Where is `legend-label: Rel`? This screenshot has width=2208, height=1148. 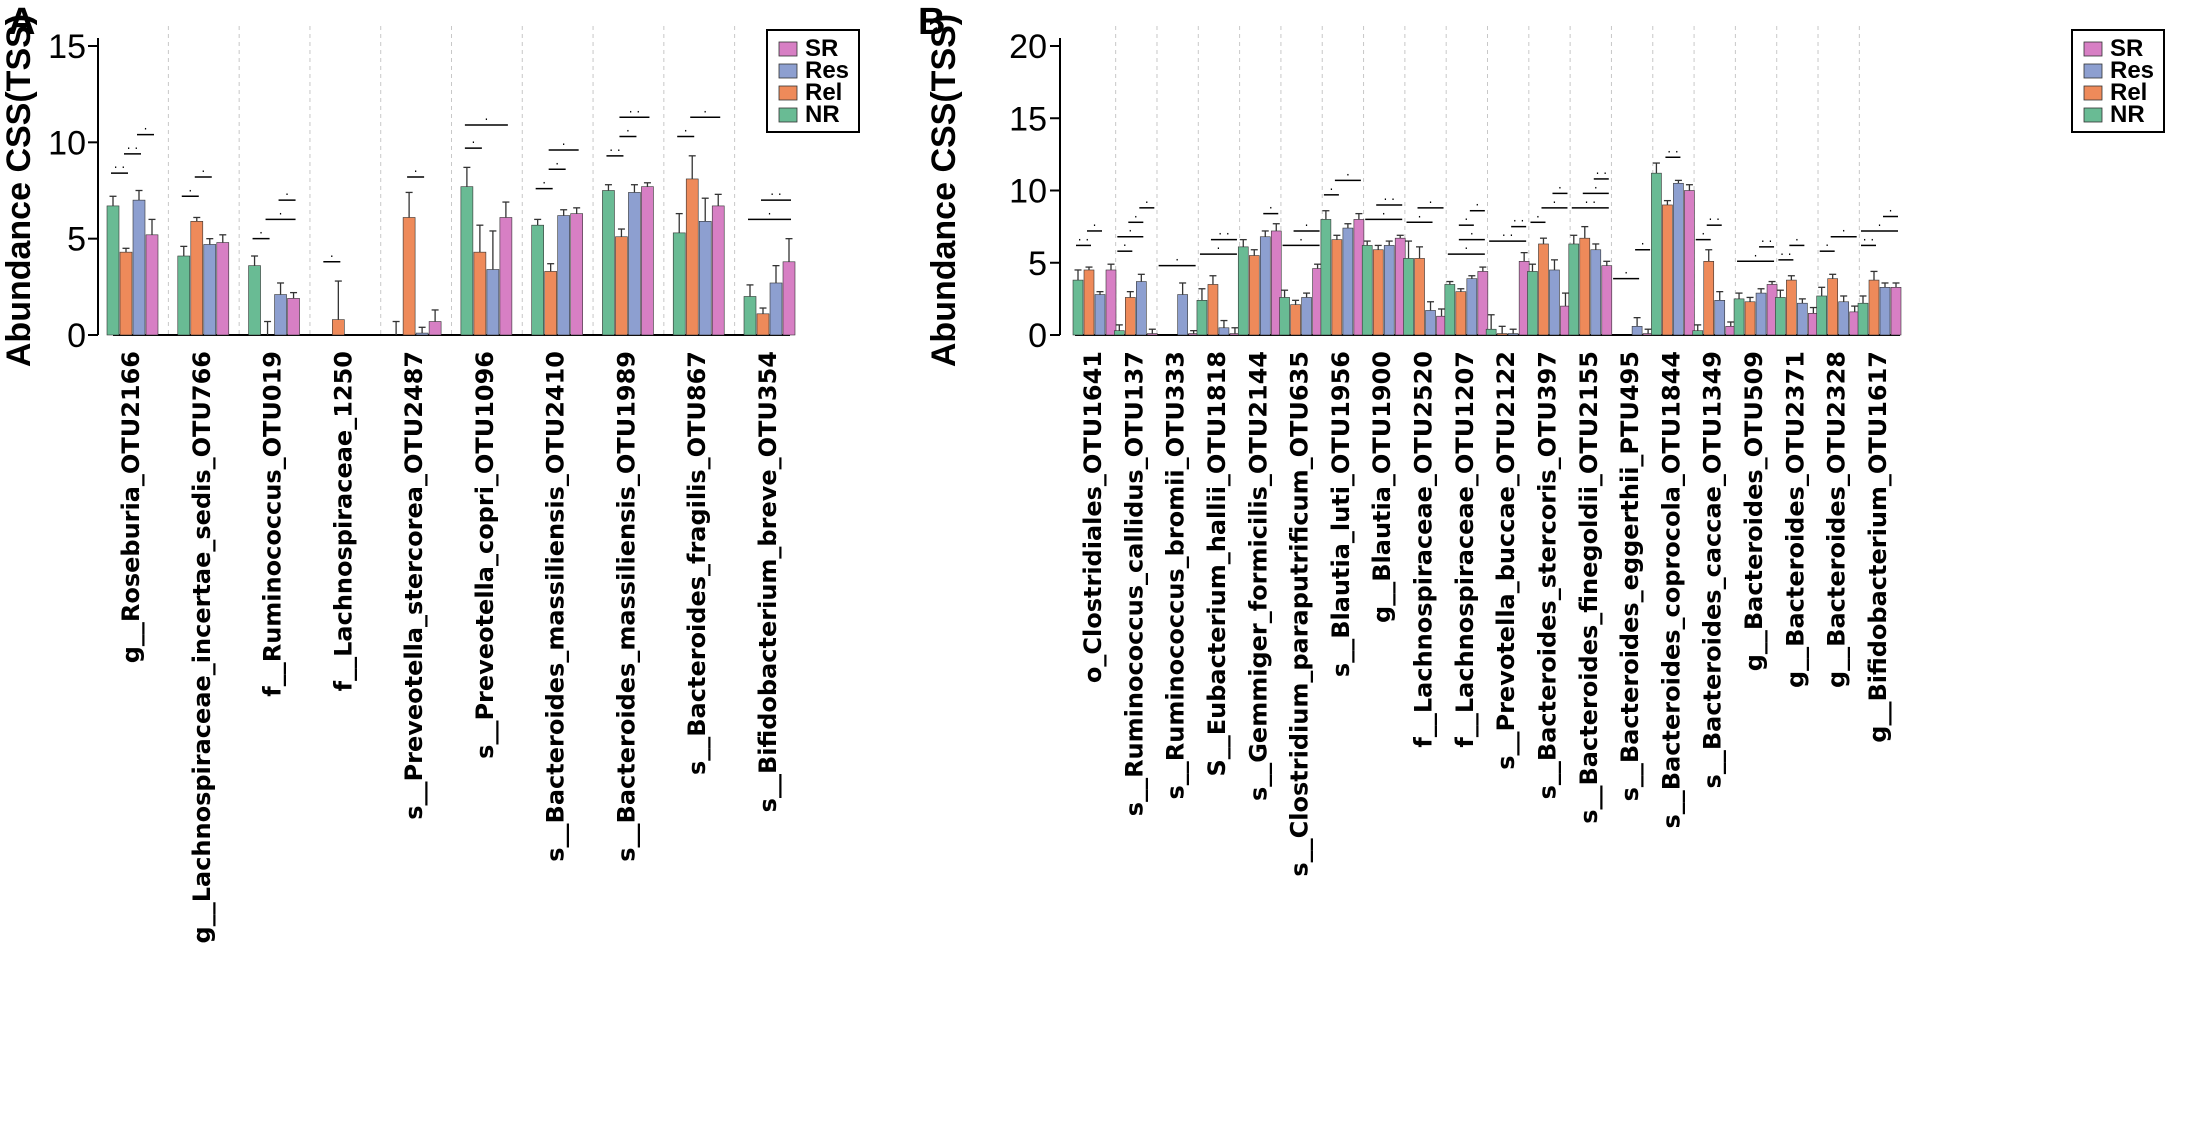 legend-label: Rel is located at coordinates (2128, 92).